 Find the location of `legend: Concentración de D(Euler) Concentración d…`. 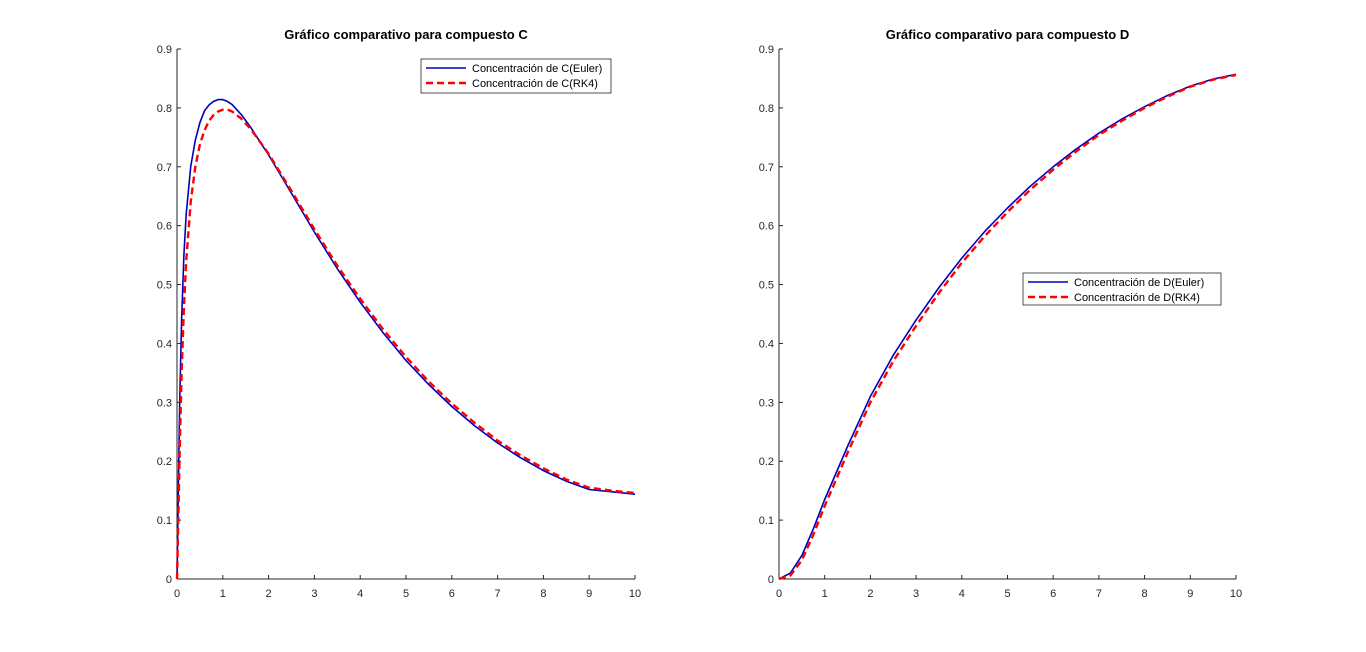

legend: Concentración de D(Euler) Concentración d… is located at coordinates (1122, 289).